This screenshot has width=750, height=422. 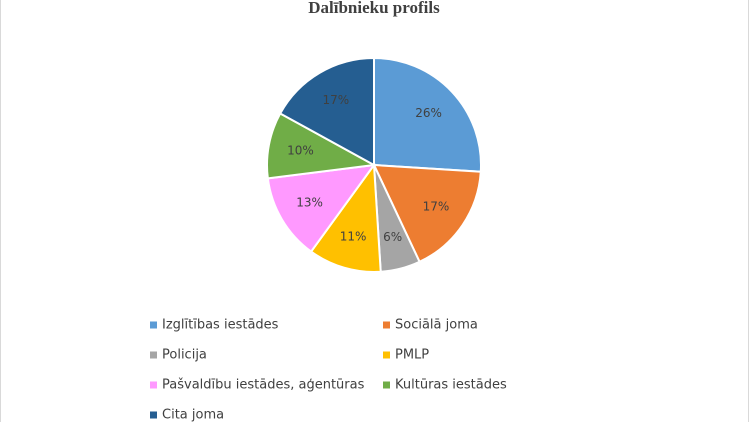 What do you see at coordinates (436, 325) in the screenshot?
I see `legend-label: Sociālā joma` at bounding box center [436, 325].